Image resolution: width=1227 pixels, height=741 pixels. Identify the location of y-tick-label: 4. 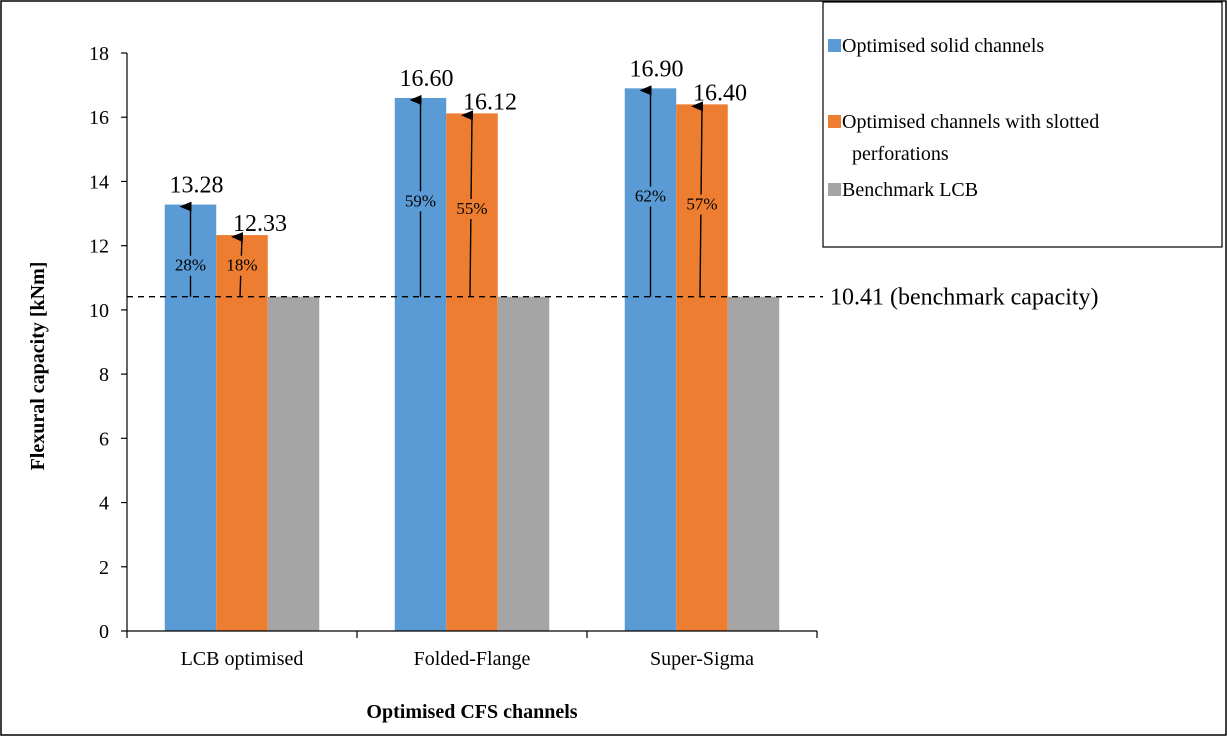
(104, 504).